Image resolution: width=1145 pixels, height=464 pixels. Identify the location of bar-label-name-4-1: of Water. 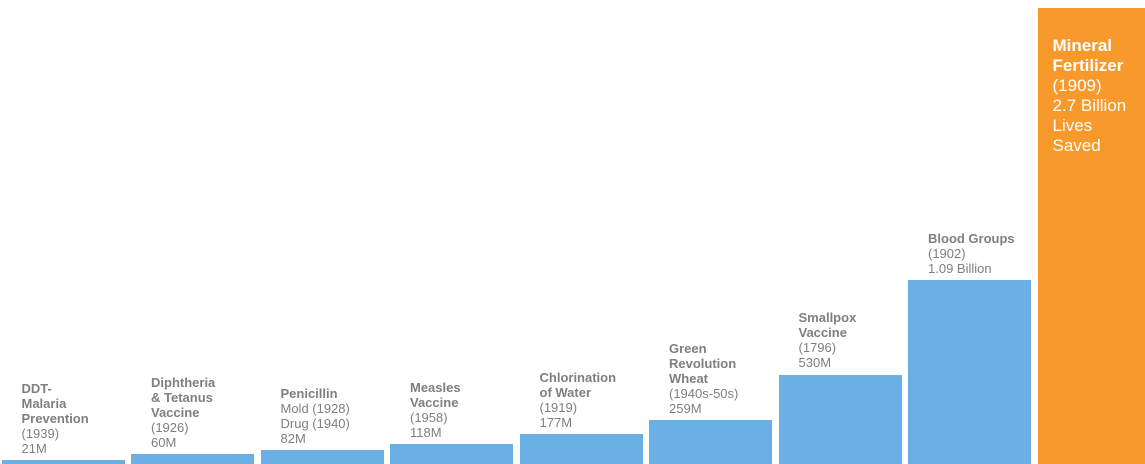
(565, 393).